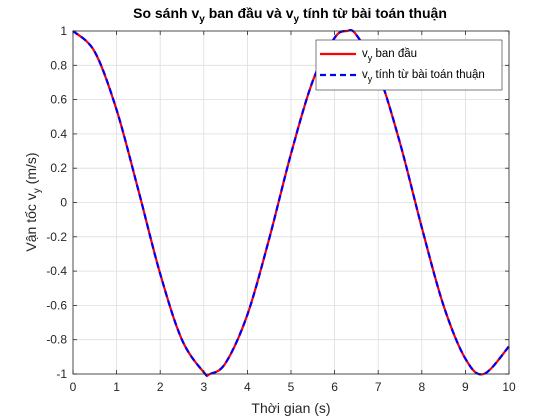  Describe the element at coordinates (116, 387) in the screenshot. I see `x-tick-label: 1` at that location.